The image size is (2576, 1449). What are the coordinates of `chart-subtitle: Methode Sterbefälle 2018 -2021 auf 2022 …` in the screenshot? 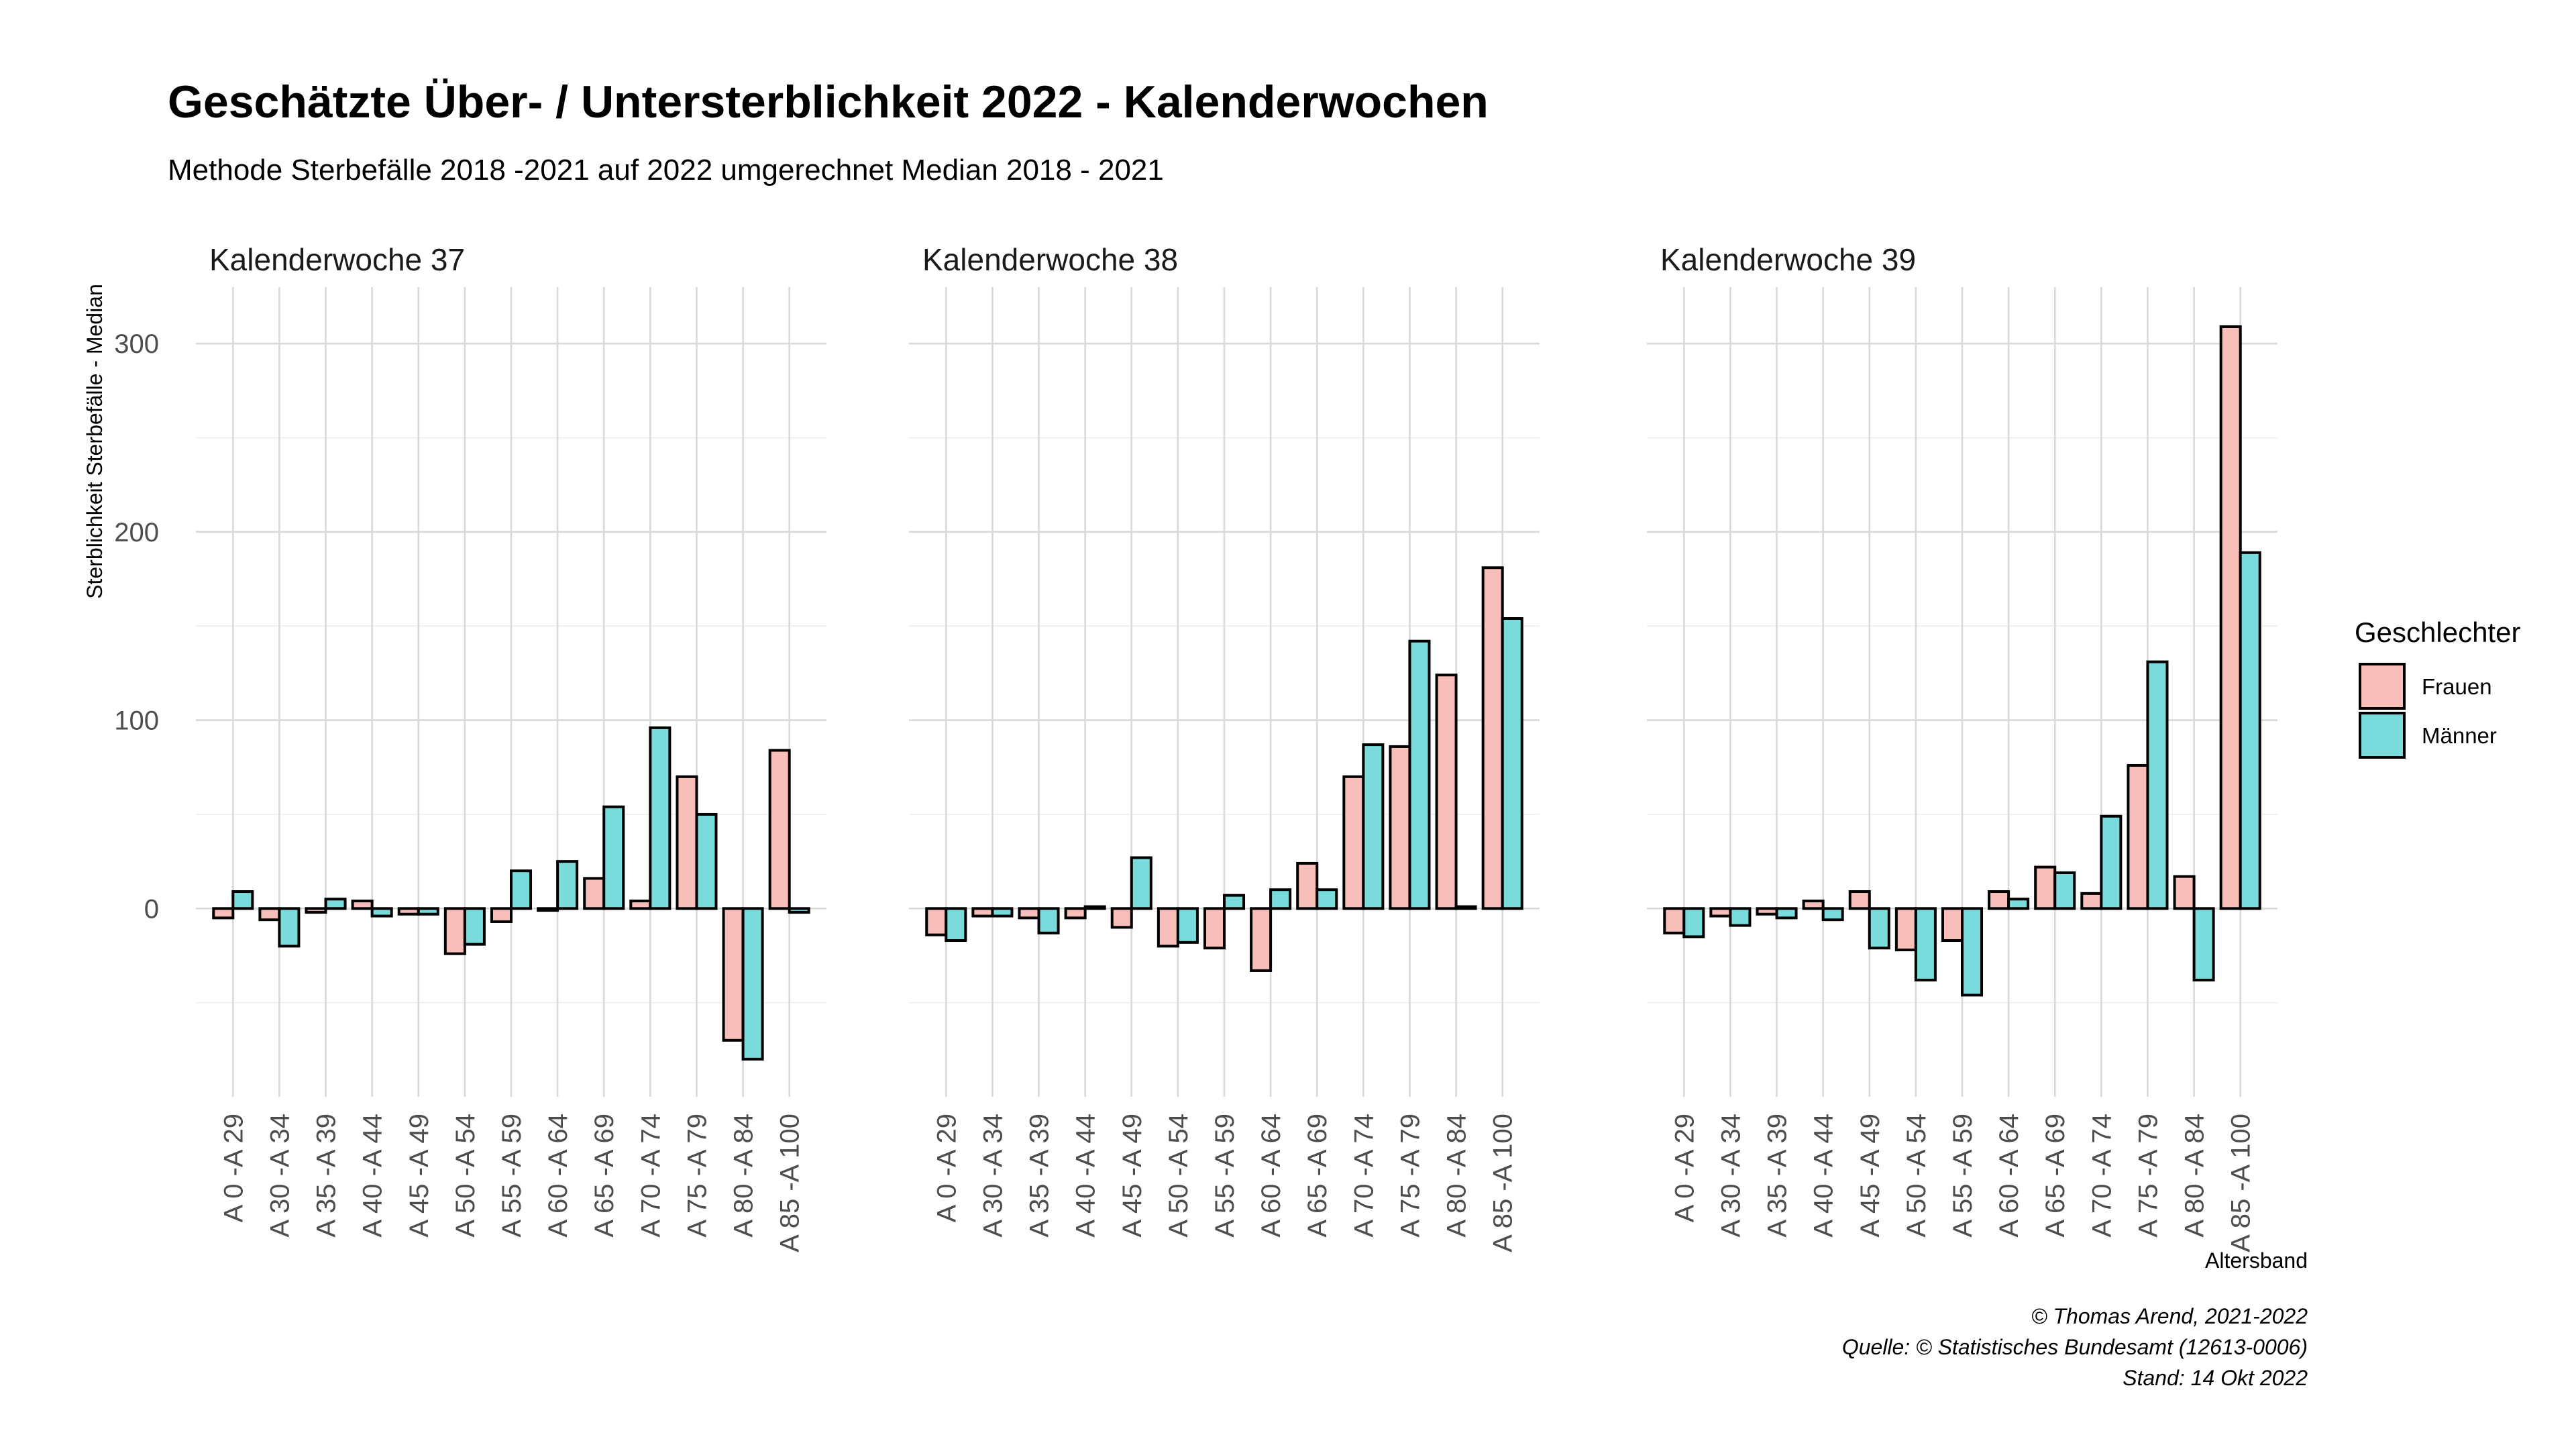 It's located at (666, 170).